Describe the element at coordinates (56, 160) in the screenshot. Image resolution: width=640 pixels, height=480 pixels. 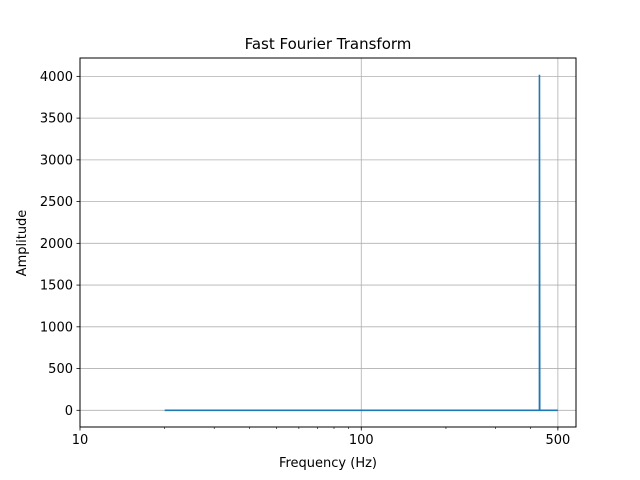
I see `y-tick-label: 3000` at that location.